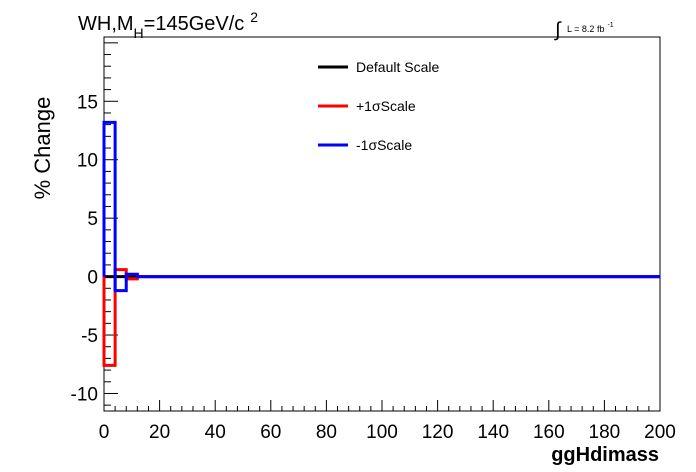 Image resolution: width=696 pixels, height=472 pixels. Describe the element at coordinates (104, 432) in the screenshot. I see `x-tick-label: 0` at that location.